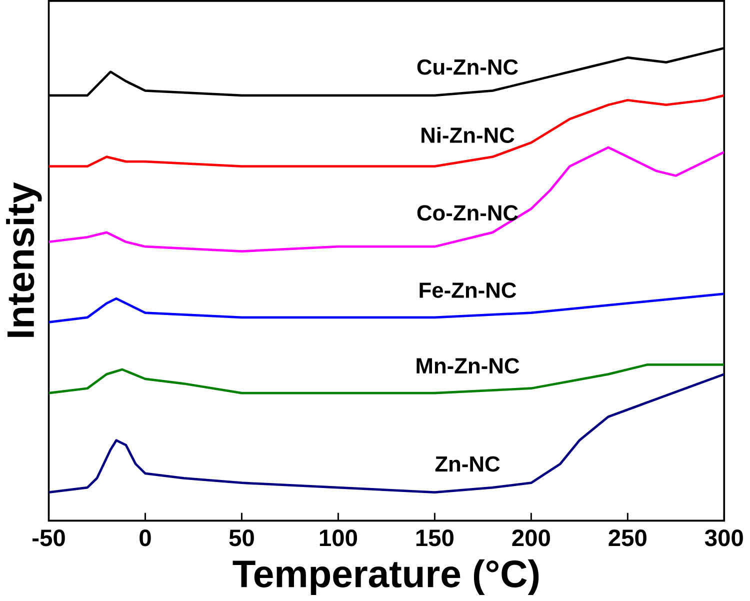  I want to click on x-tick-label: 200, so click(531, 537).